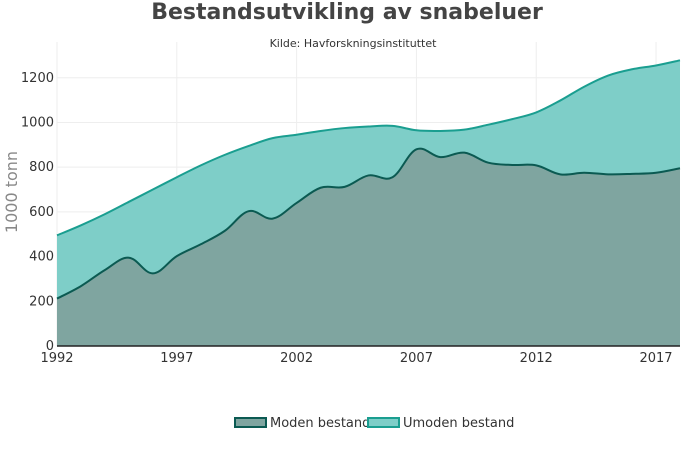 The height and width of the screenshot is (450, 700). I want to click on legend-item: Moden bestand, so click(302, 423).